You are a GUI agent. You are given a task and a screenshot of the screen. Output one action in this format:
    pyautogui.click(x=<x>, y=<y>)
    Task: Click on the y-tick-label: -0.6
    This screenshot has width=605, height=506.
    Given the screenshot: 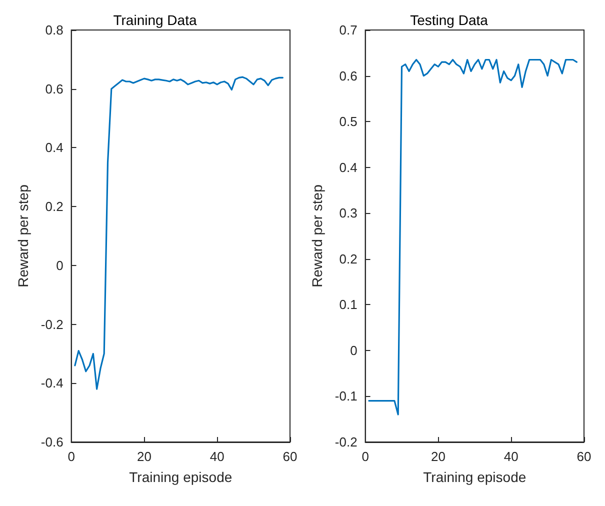 What is the action you would take?
    pyautogui.click(x=52, y=442)
    